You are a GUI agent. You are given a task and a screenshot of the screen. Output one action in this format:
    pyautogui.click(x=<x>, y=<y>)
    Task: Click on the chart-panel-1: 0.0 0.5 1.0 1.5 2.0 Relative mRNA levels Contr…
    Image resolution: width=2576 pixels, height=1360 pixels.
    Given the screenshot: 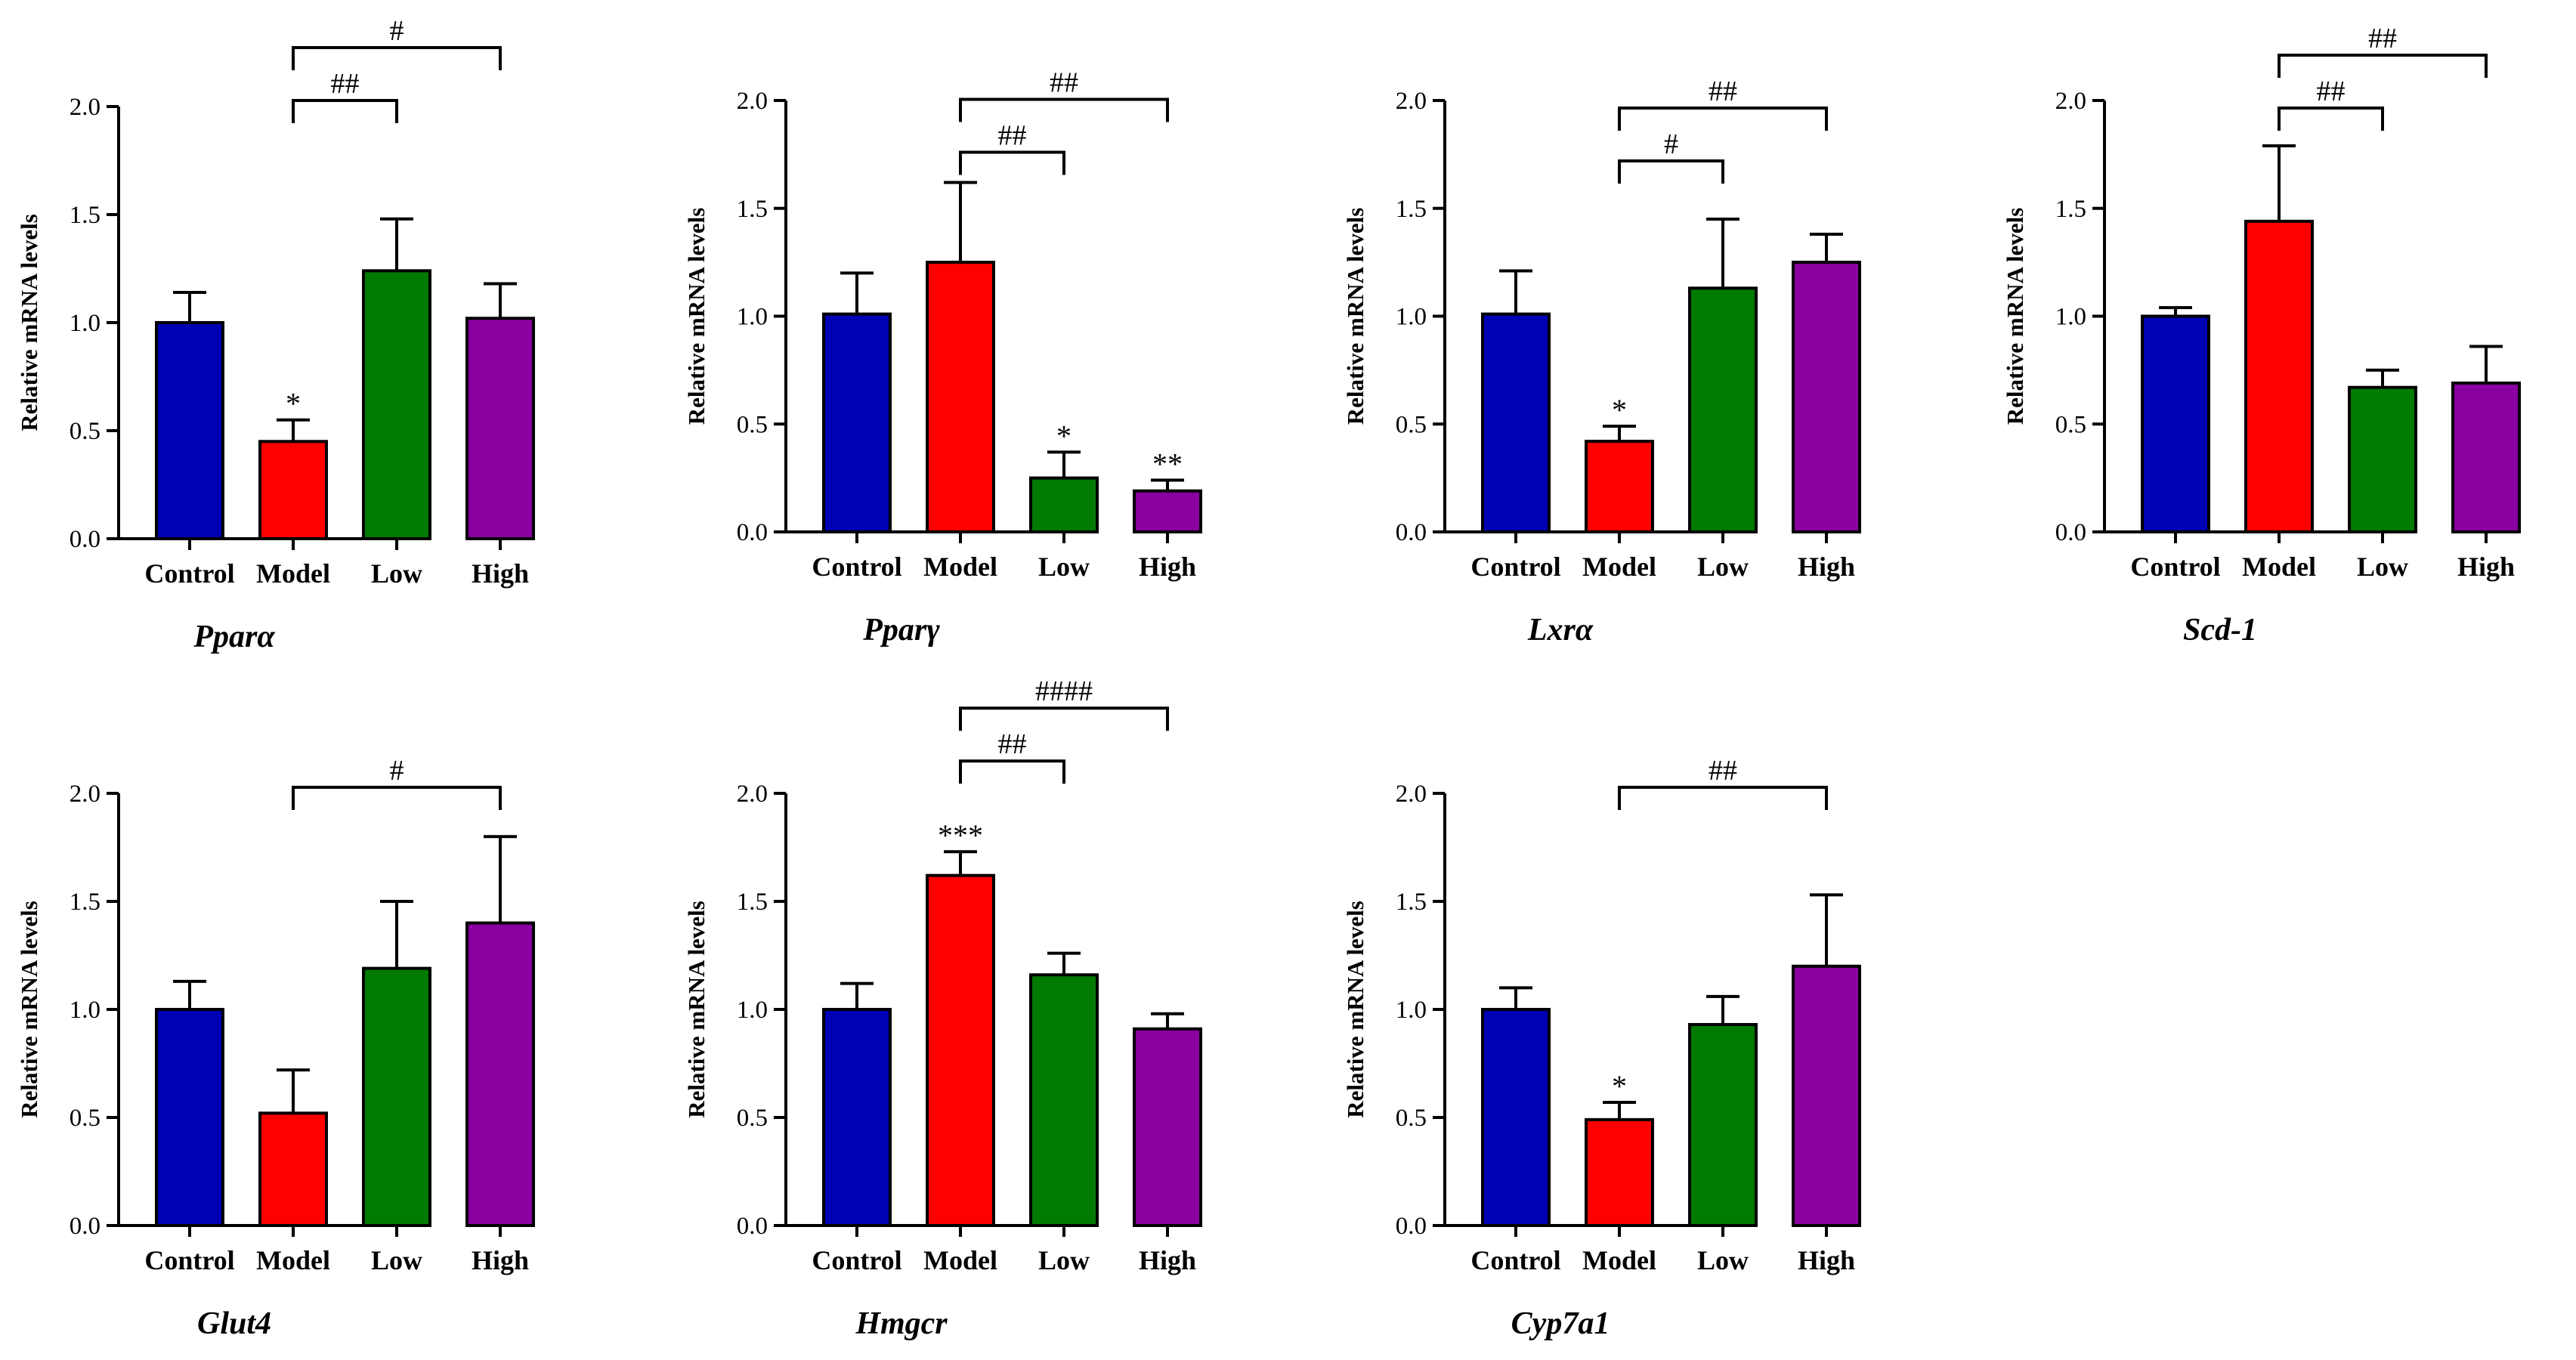 What is the action you would take?
    pyautogui.click(x=275, y=334)
    